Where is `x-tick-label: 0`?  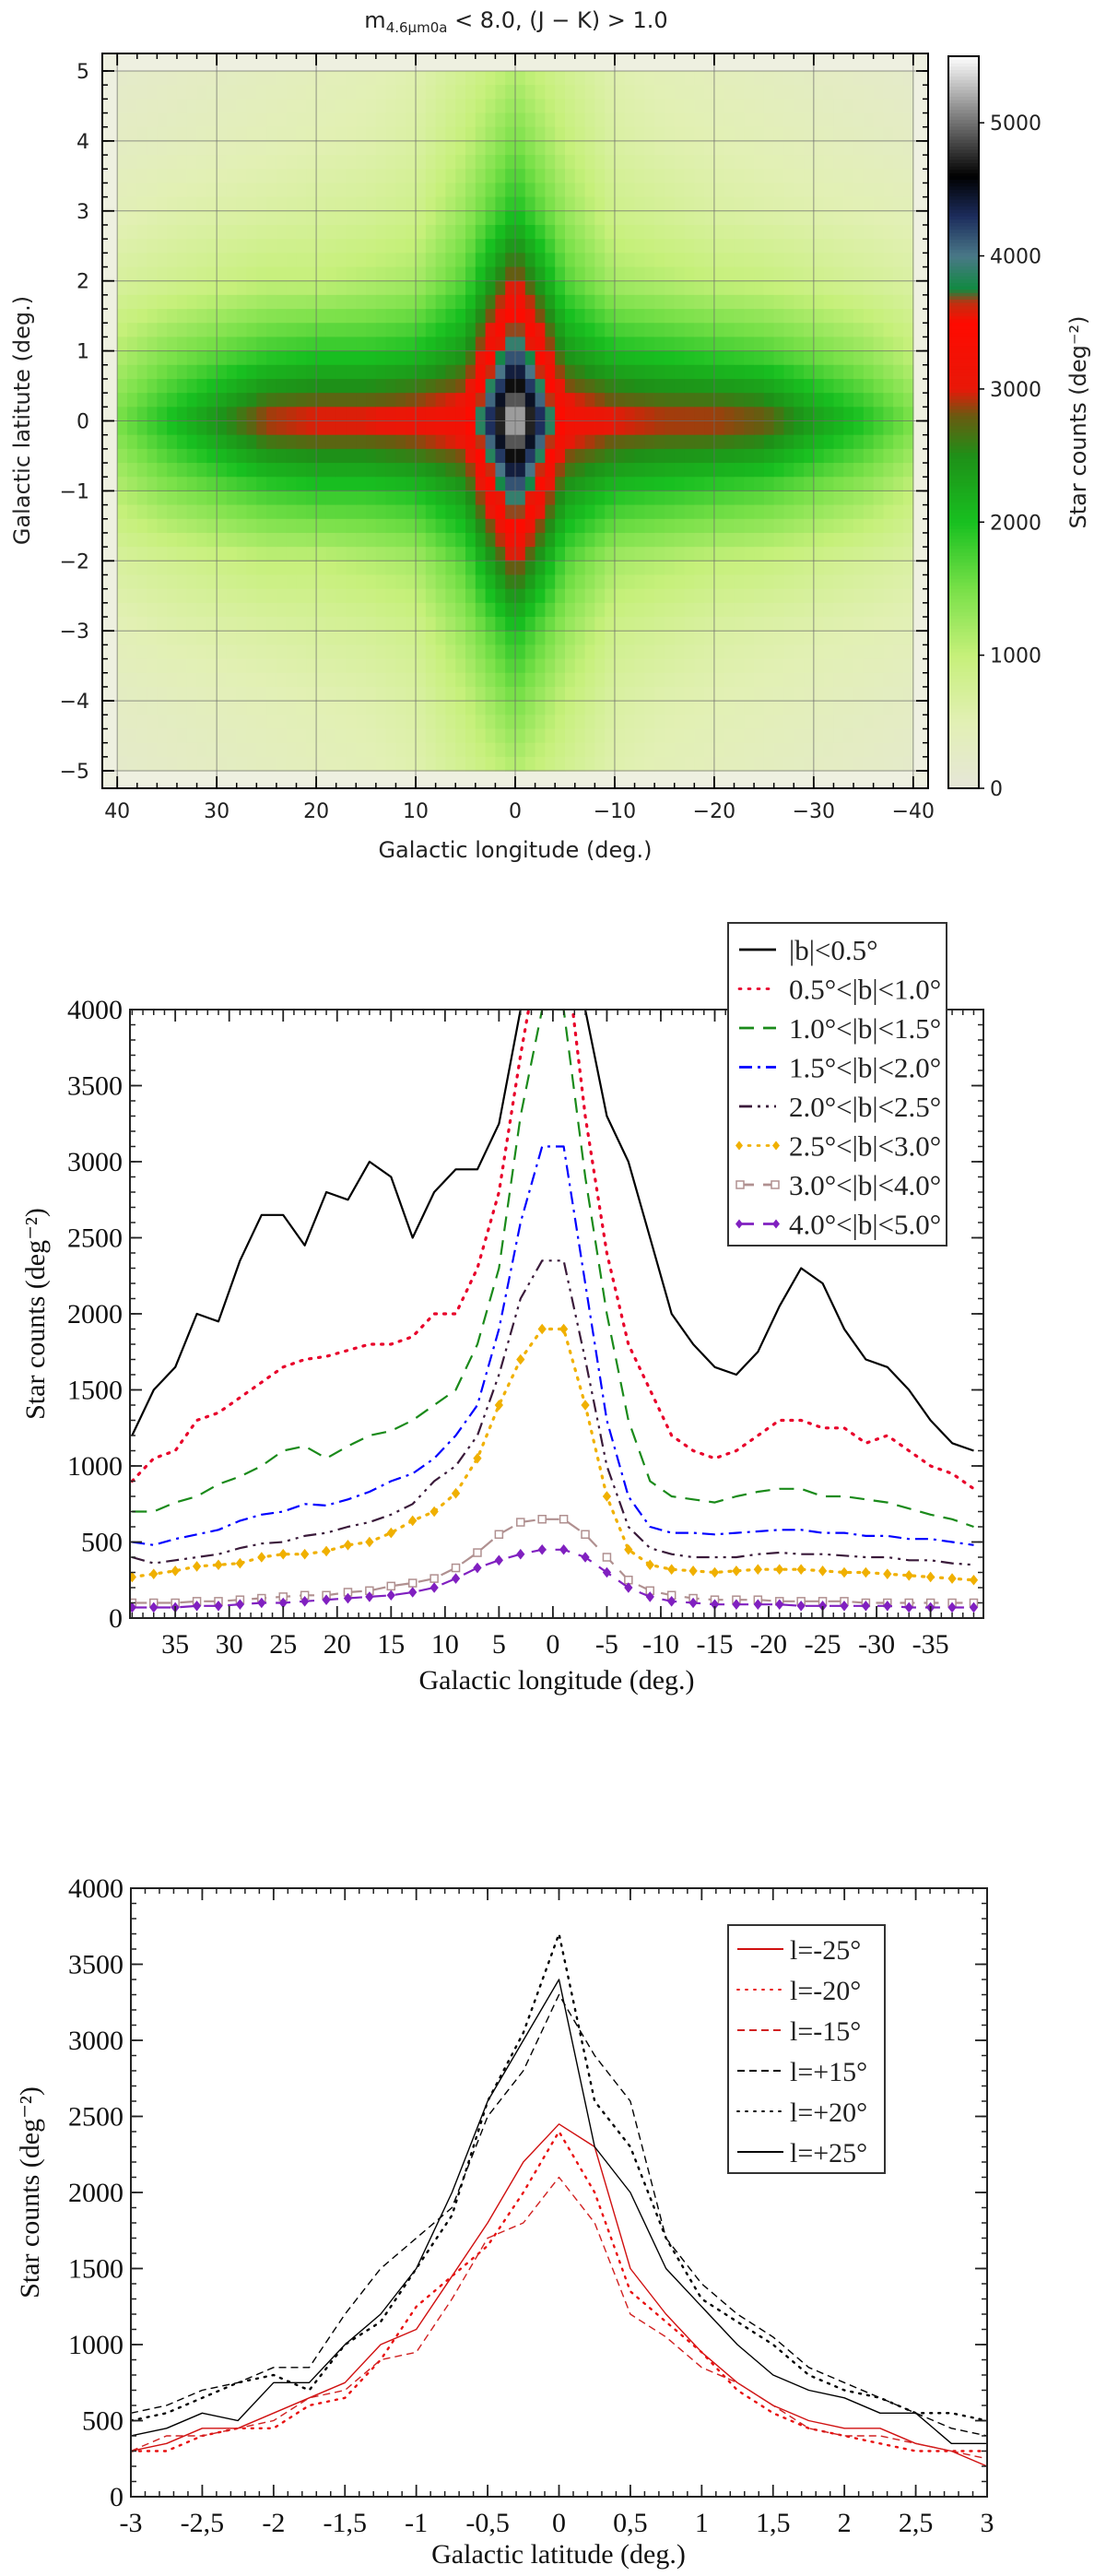 x-tick-label: 0 is located at coordinates (515, 811).